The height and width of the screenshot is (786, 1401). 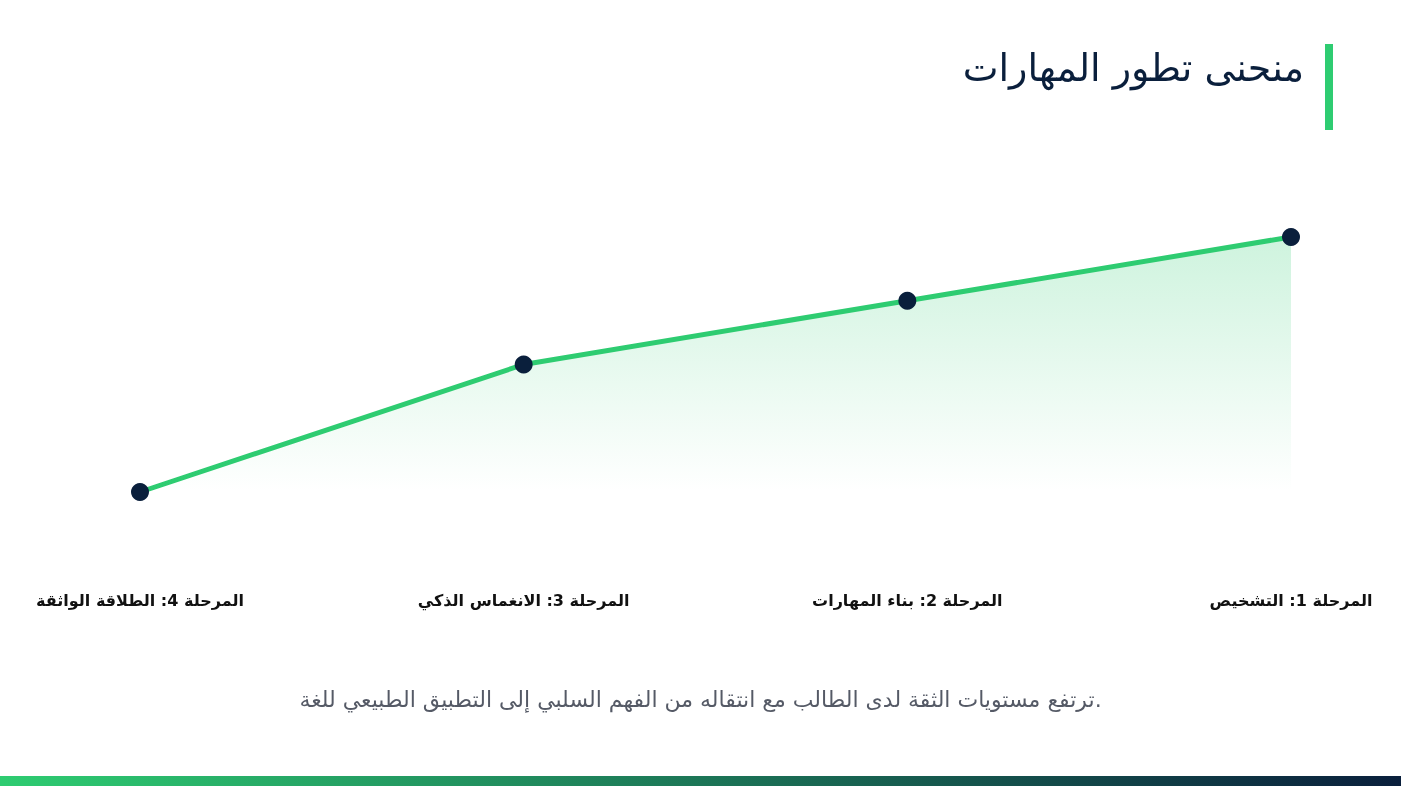 I want to click on x-tick-label: المرحلة 3: الانغماس الذكي, so click(x=523, y=600).